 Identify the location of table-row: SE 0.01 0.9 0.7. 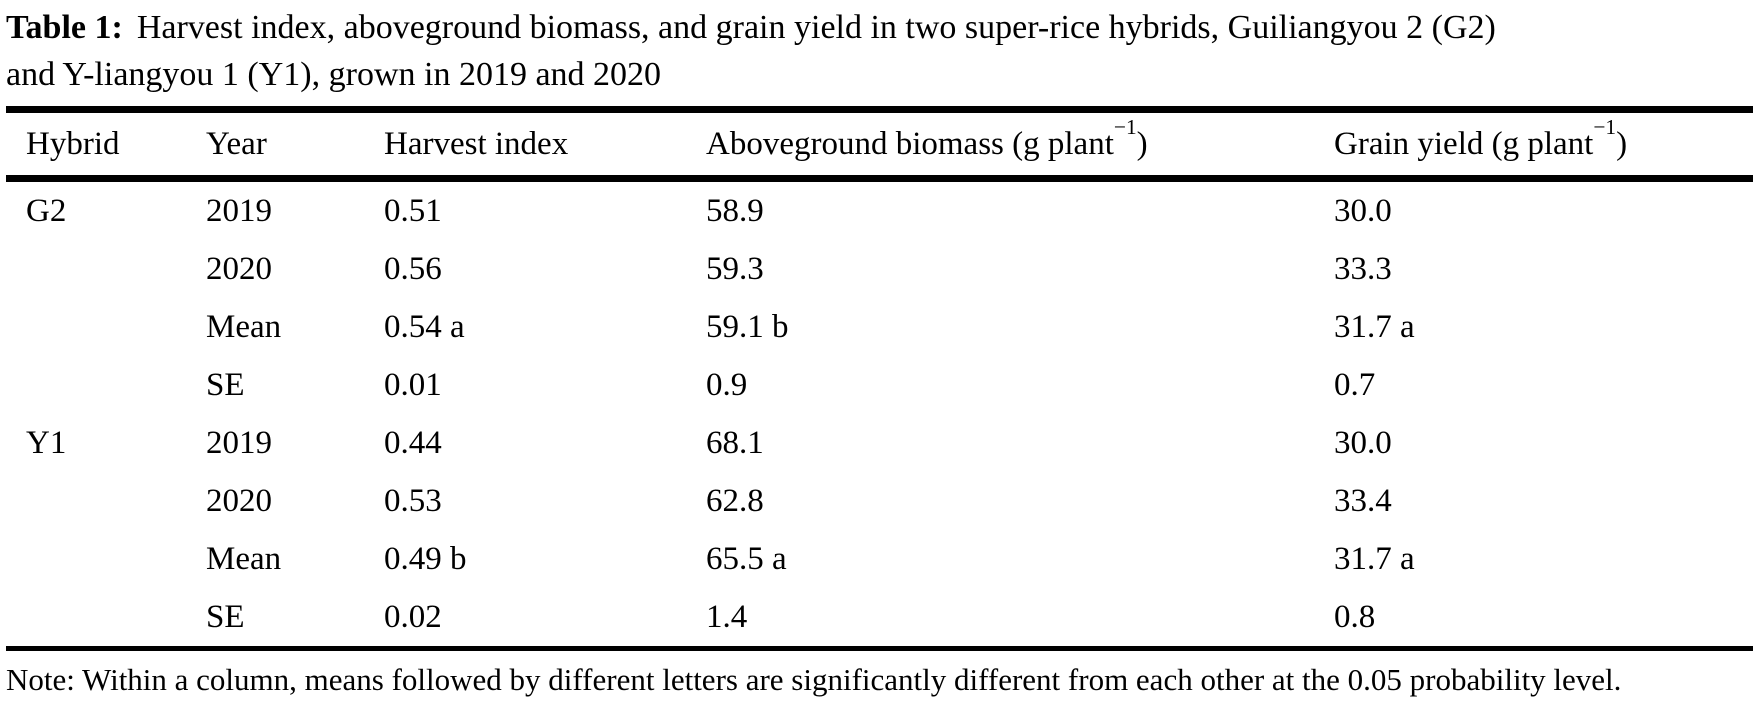
(879, 385).